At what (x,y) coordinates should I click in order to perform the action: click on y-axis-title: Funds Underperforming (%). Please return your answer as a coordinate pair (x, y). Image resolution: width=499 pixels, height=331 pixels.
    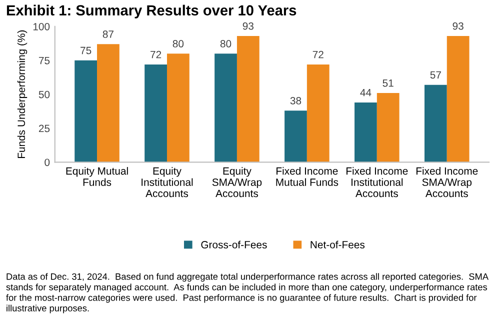
    Looking at the image, I should click on (22, 94).